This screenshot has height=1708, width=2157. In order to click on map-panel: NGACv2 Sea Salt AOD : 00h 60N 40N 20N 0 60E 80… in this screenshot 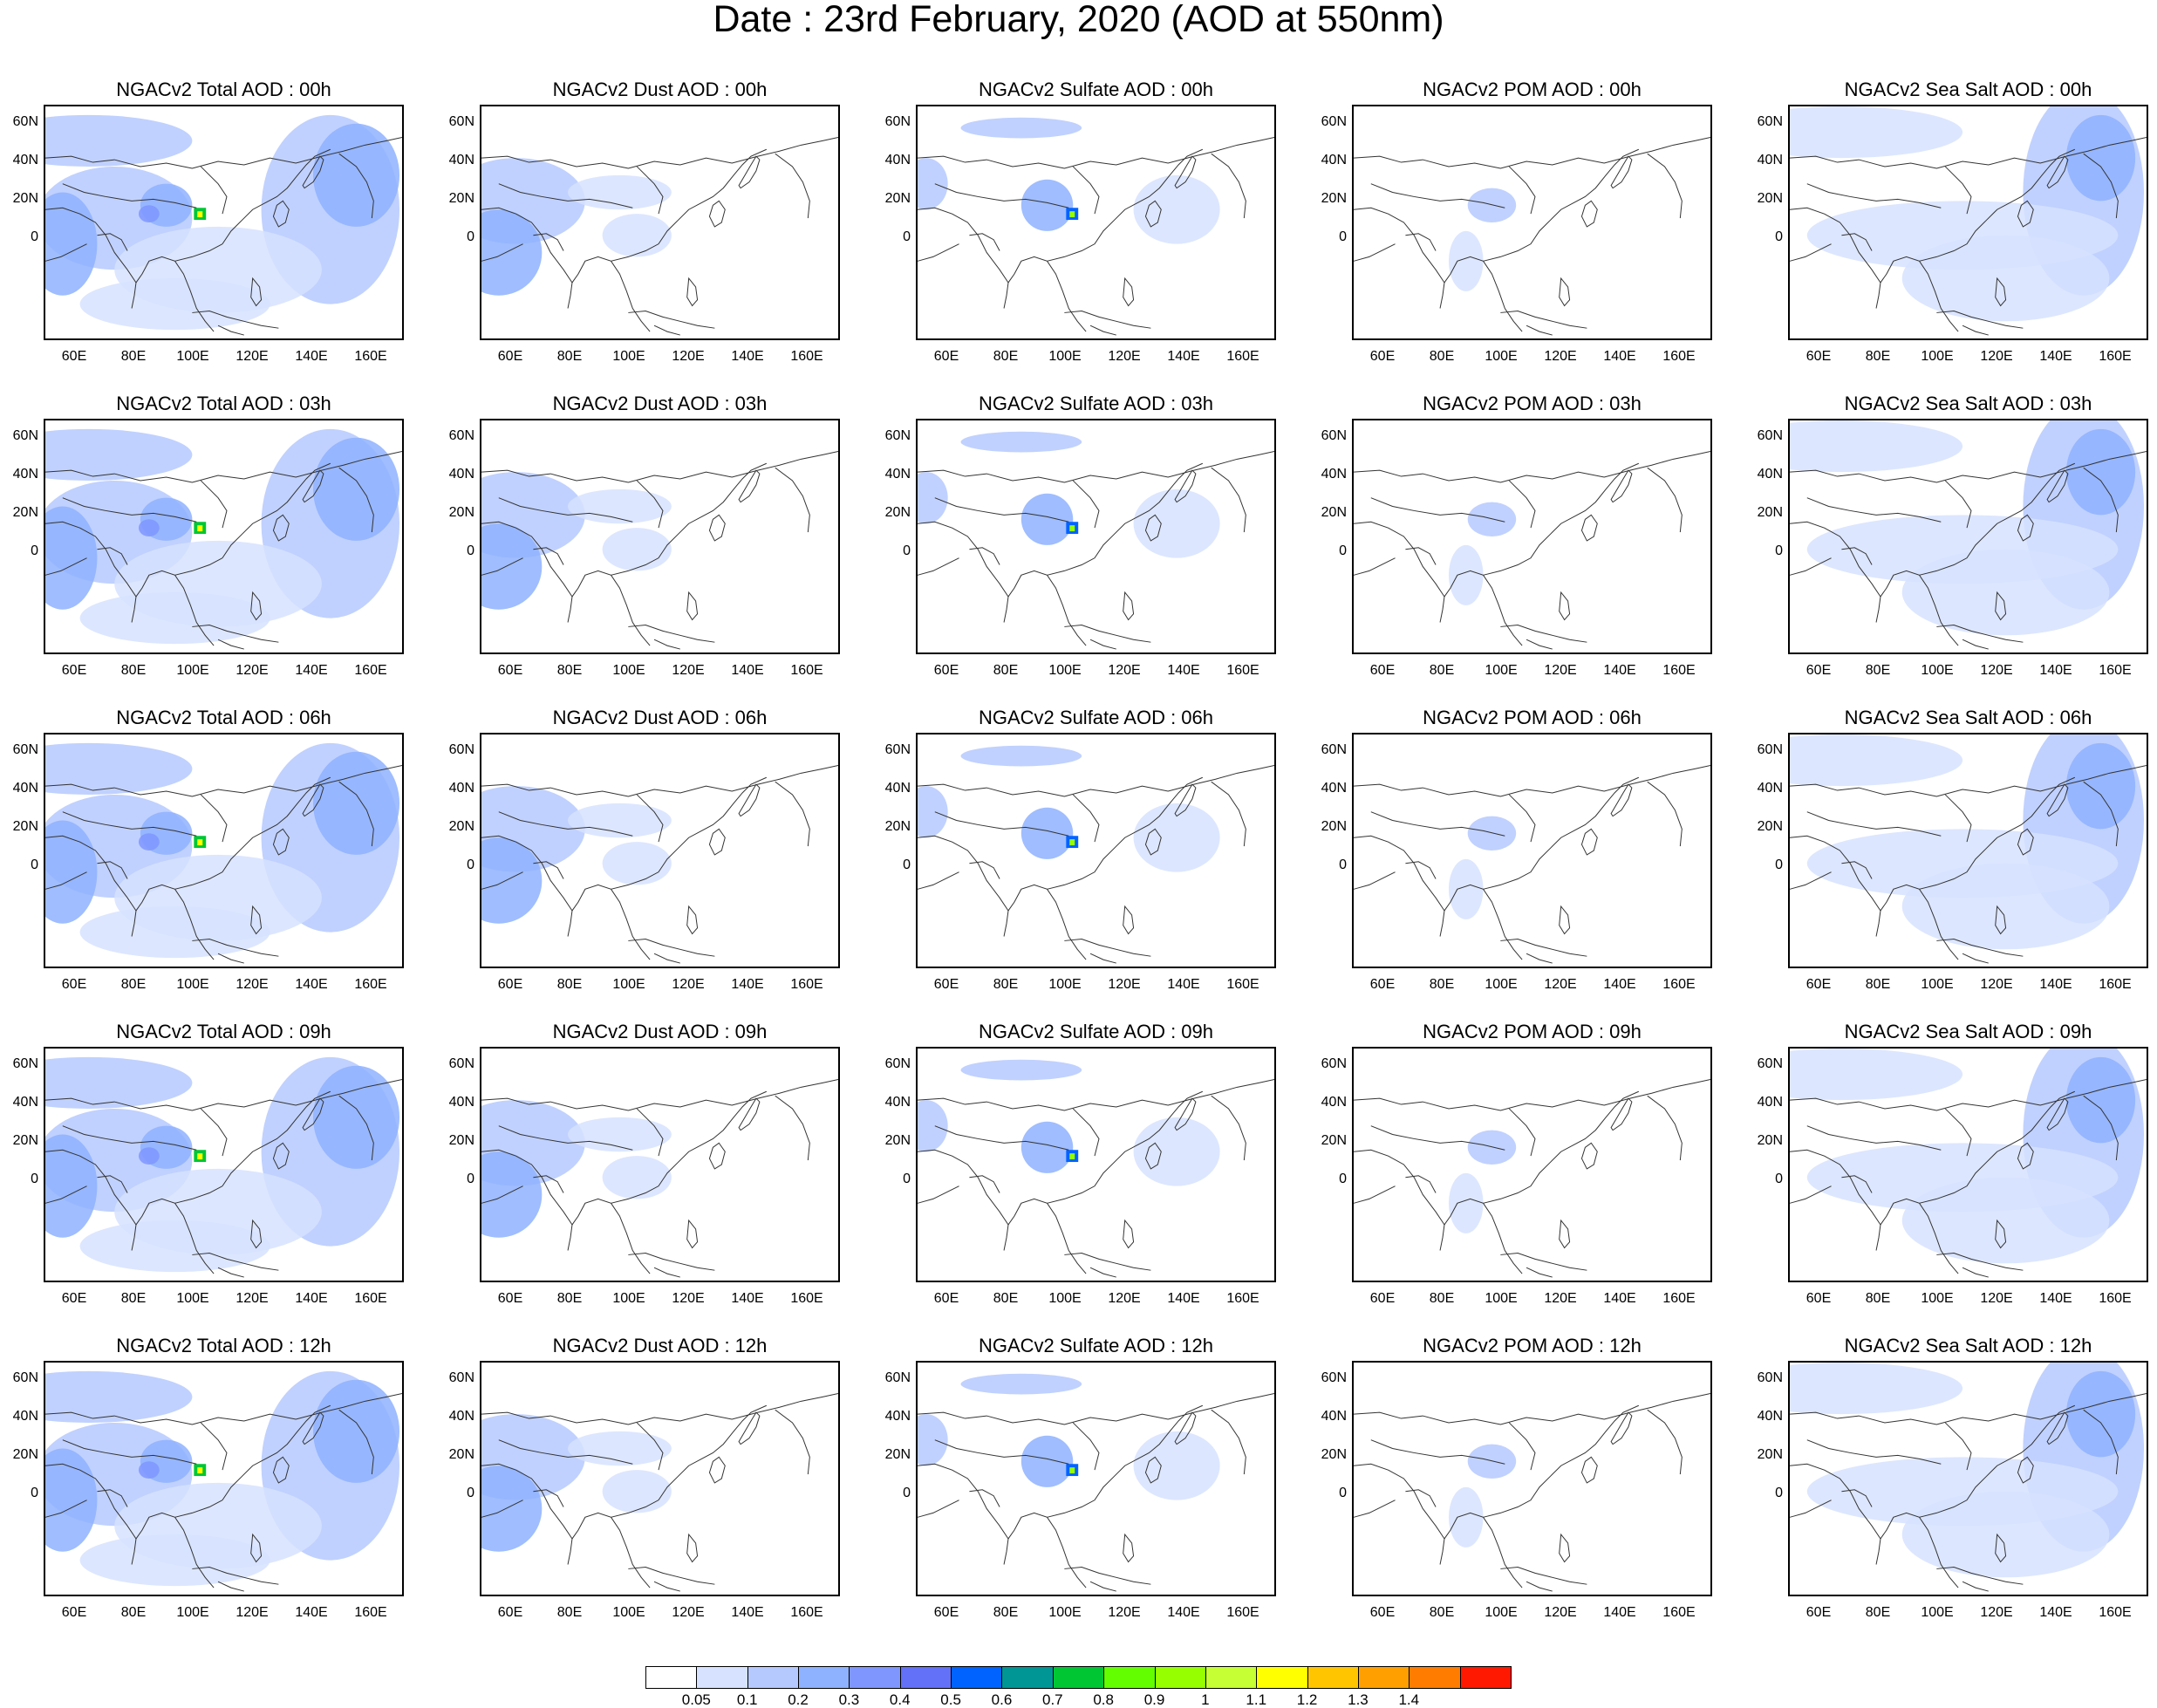, I will do `click(1951, 236)`.